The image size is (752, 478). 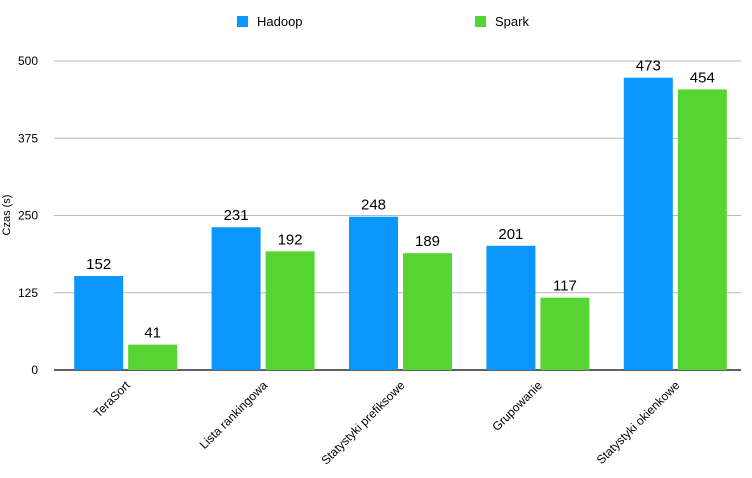 I want to click on x-tick-label: Lista rankingowa, so click(x=234, y=415).